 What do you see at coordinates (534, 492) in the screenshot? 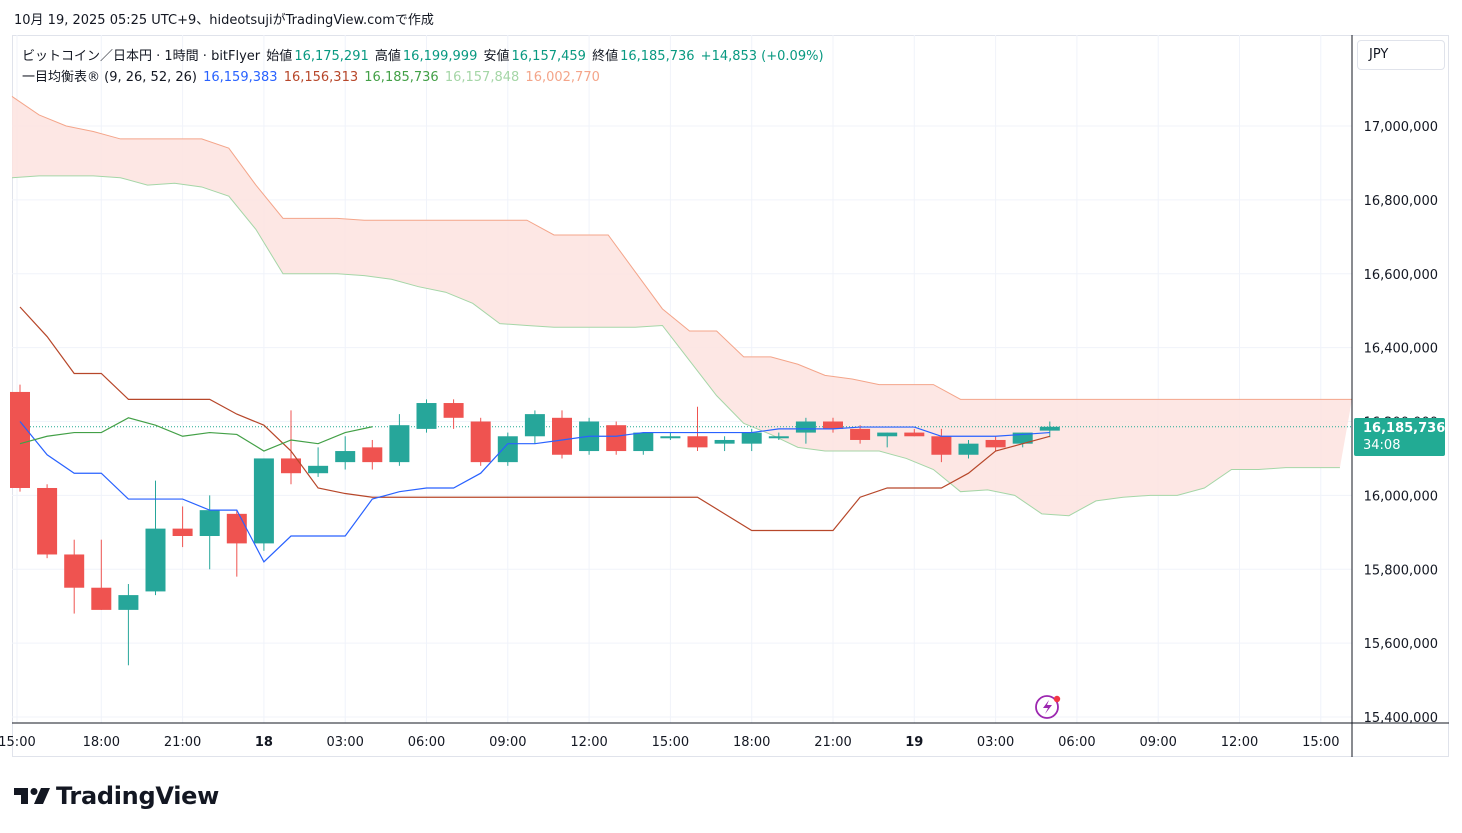
I see `conversion-line` at bounding box center [534, 492].